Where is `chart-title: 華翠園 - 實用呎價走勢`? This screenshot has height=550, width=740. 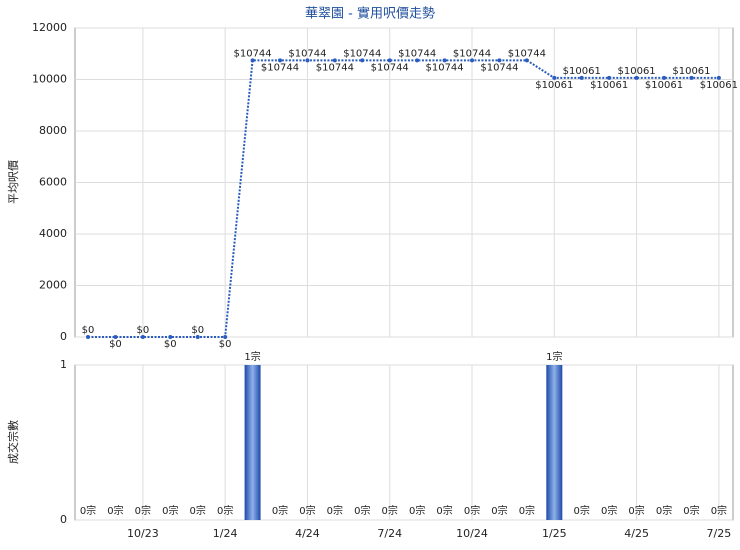 chart-title: 華翠園 - 實用呎價走勢 is located at coordinates (370, 14).